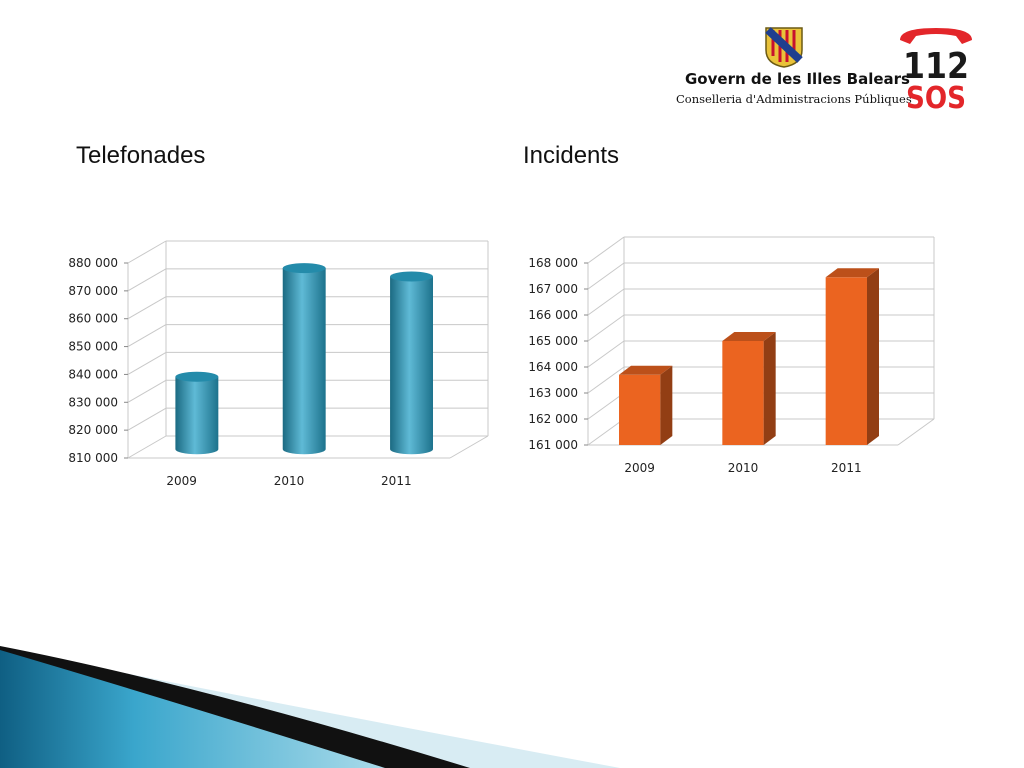 This screenshot has height=768, width=1024. What do you see at coordinates (794, 99) in the screenshot?
I see `org-department: Conselleria d'Administracions Públiques` at bounding box center [794, 99].